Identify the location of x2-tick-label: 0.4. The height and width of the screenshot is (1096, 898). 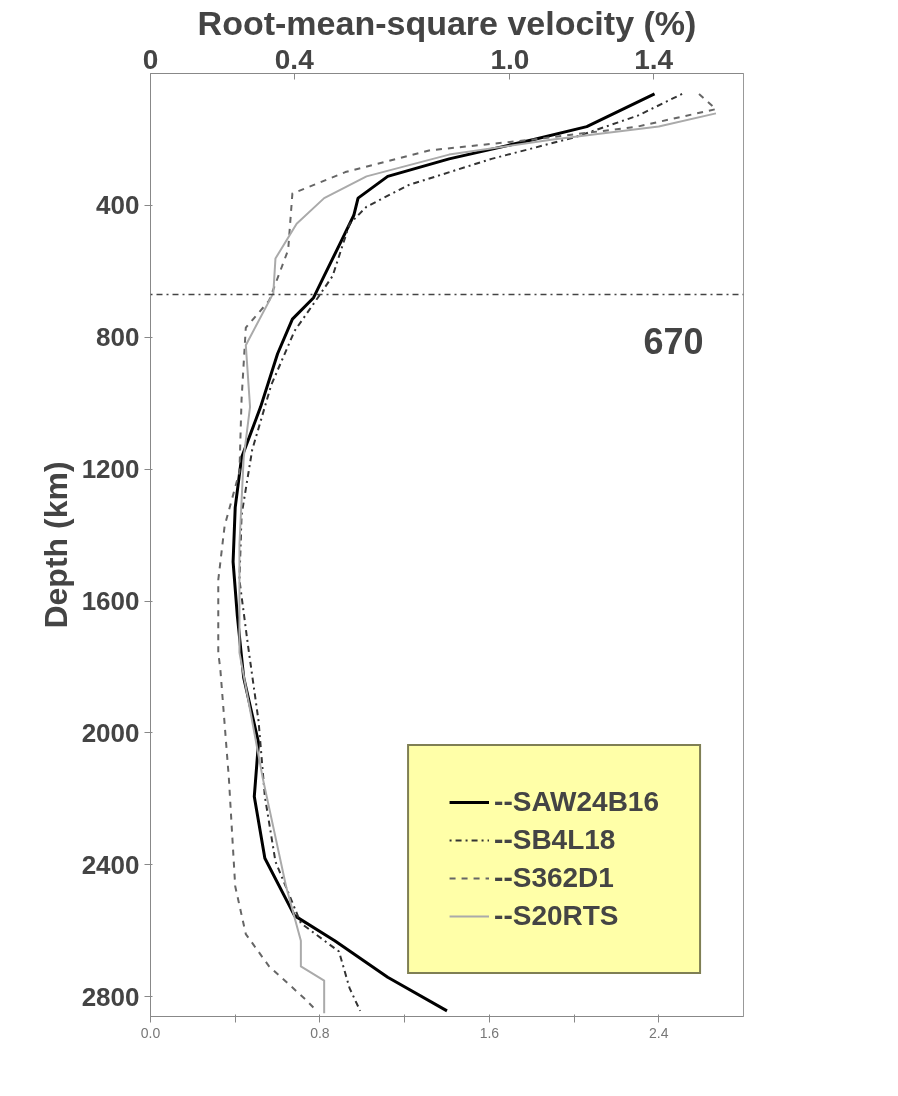
(294, 59).